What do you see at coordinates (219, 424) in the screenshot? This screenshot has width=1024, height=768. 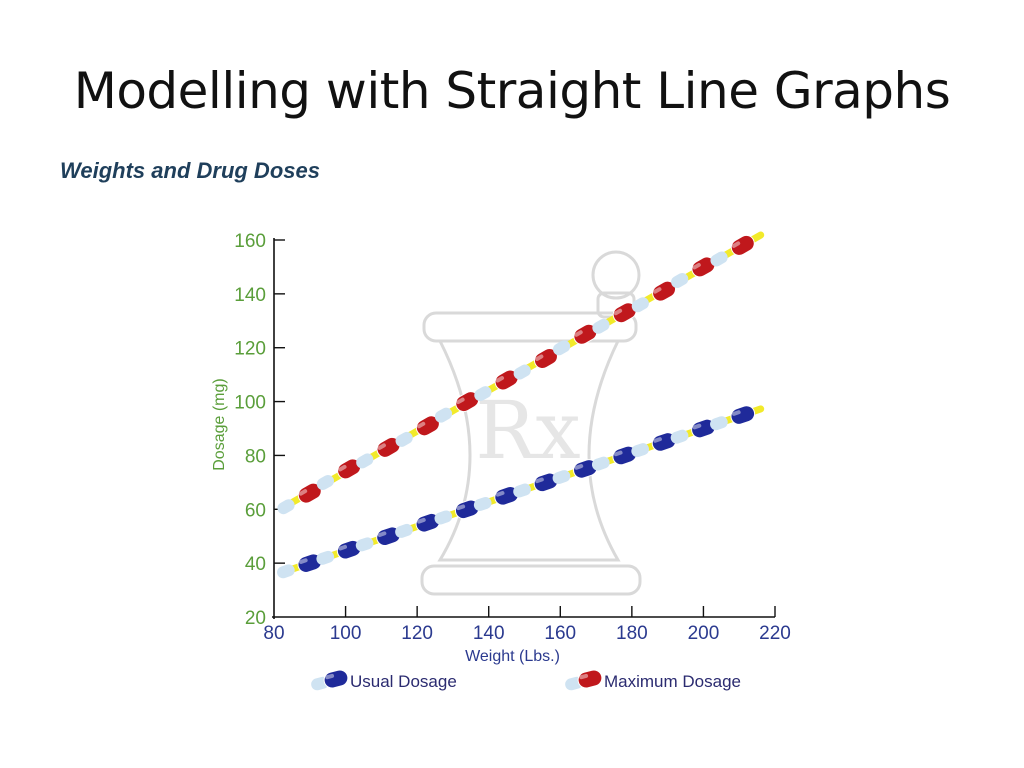 I see `y-axis-title: Dosage (mg)` at bounding box center [219, 424].